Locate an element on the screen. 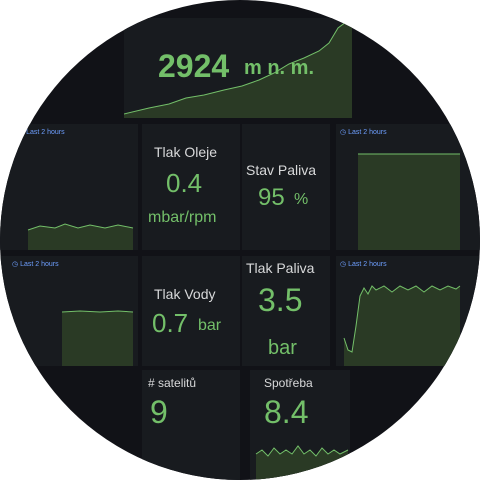  water-pressure-value: 0.7 is located at coordinates (170, 323).